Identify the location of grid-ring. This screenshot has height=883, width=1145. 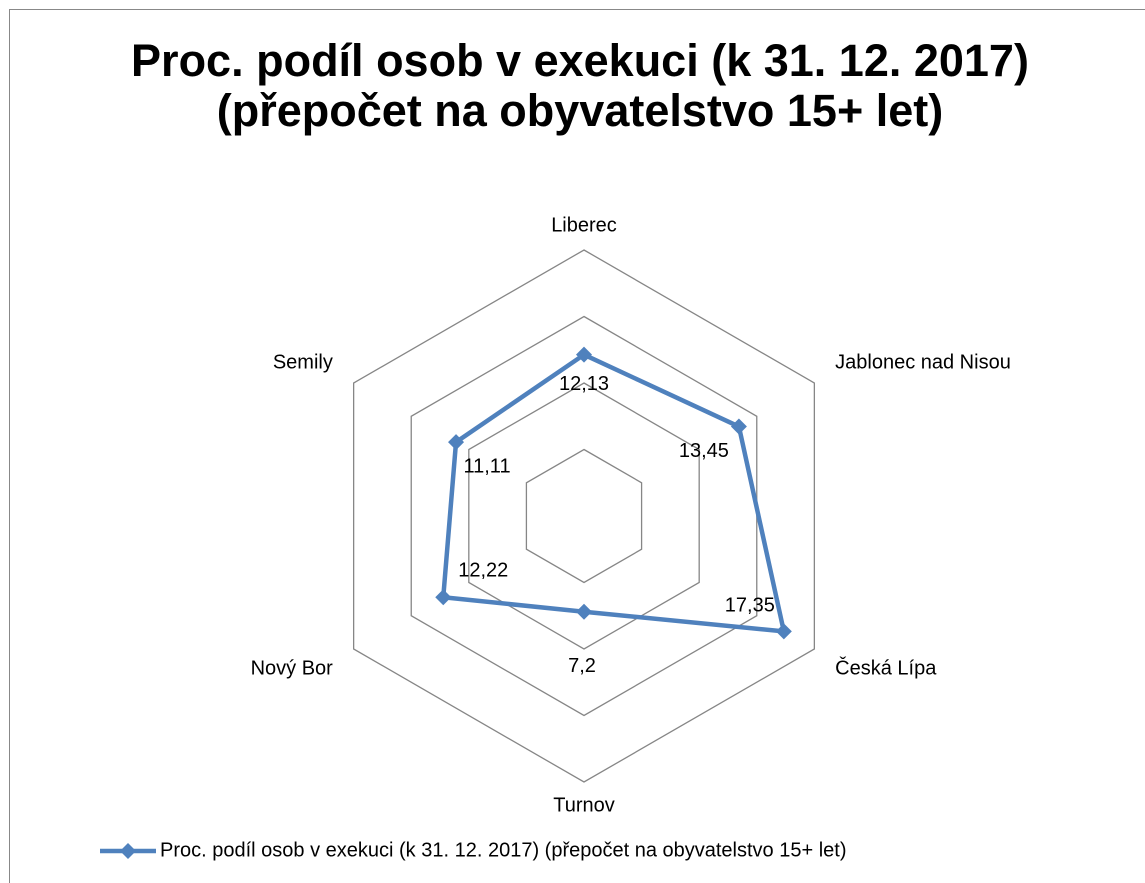
(584, 516).